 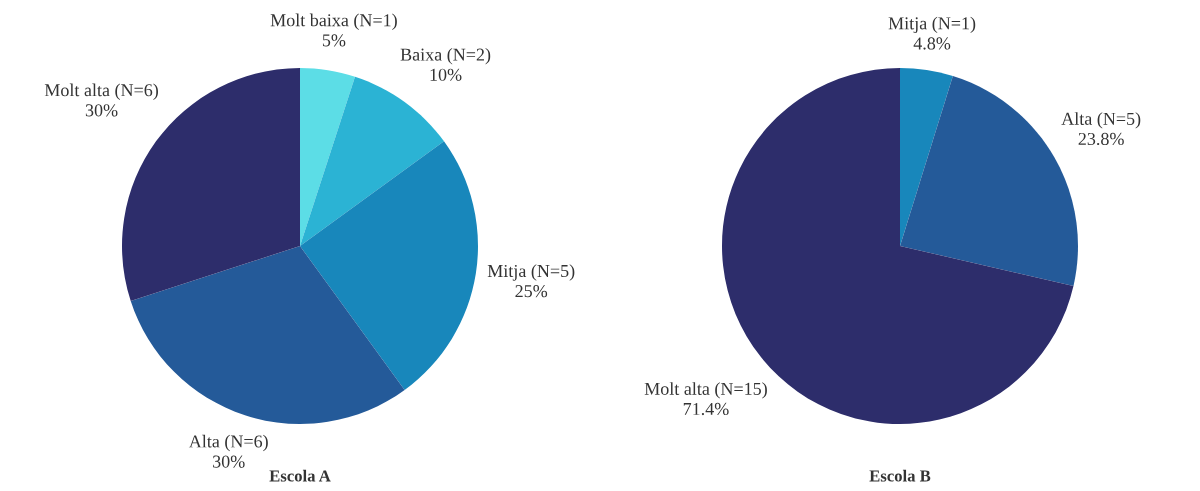 I want to click on slice-label: Baixa (N=2), so click(x=445, y=56).